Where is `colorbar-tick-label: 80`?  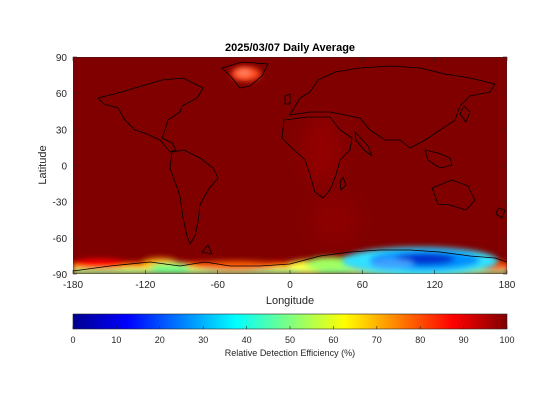
colorbar-tick-label: 80 is located at coordinates (420, 340).